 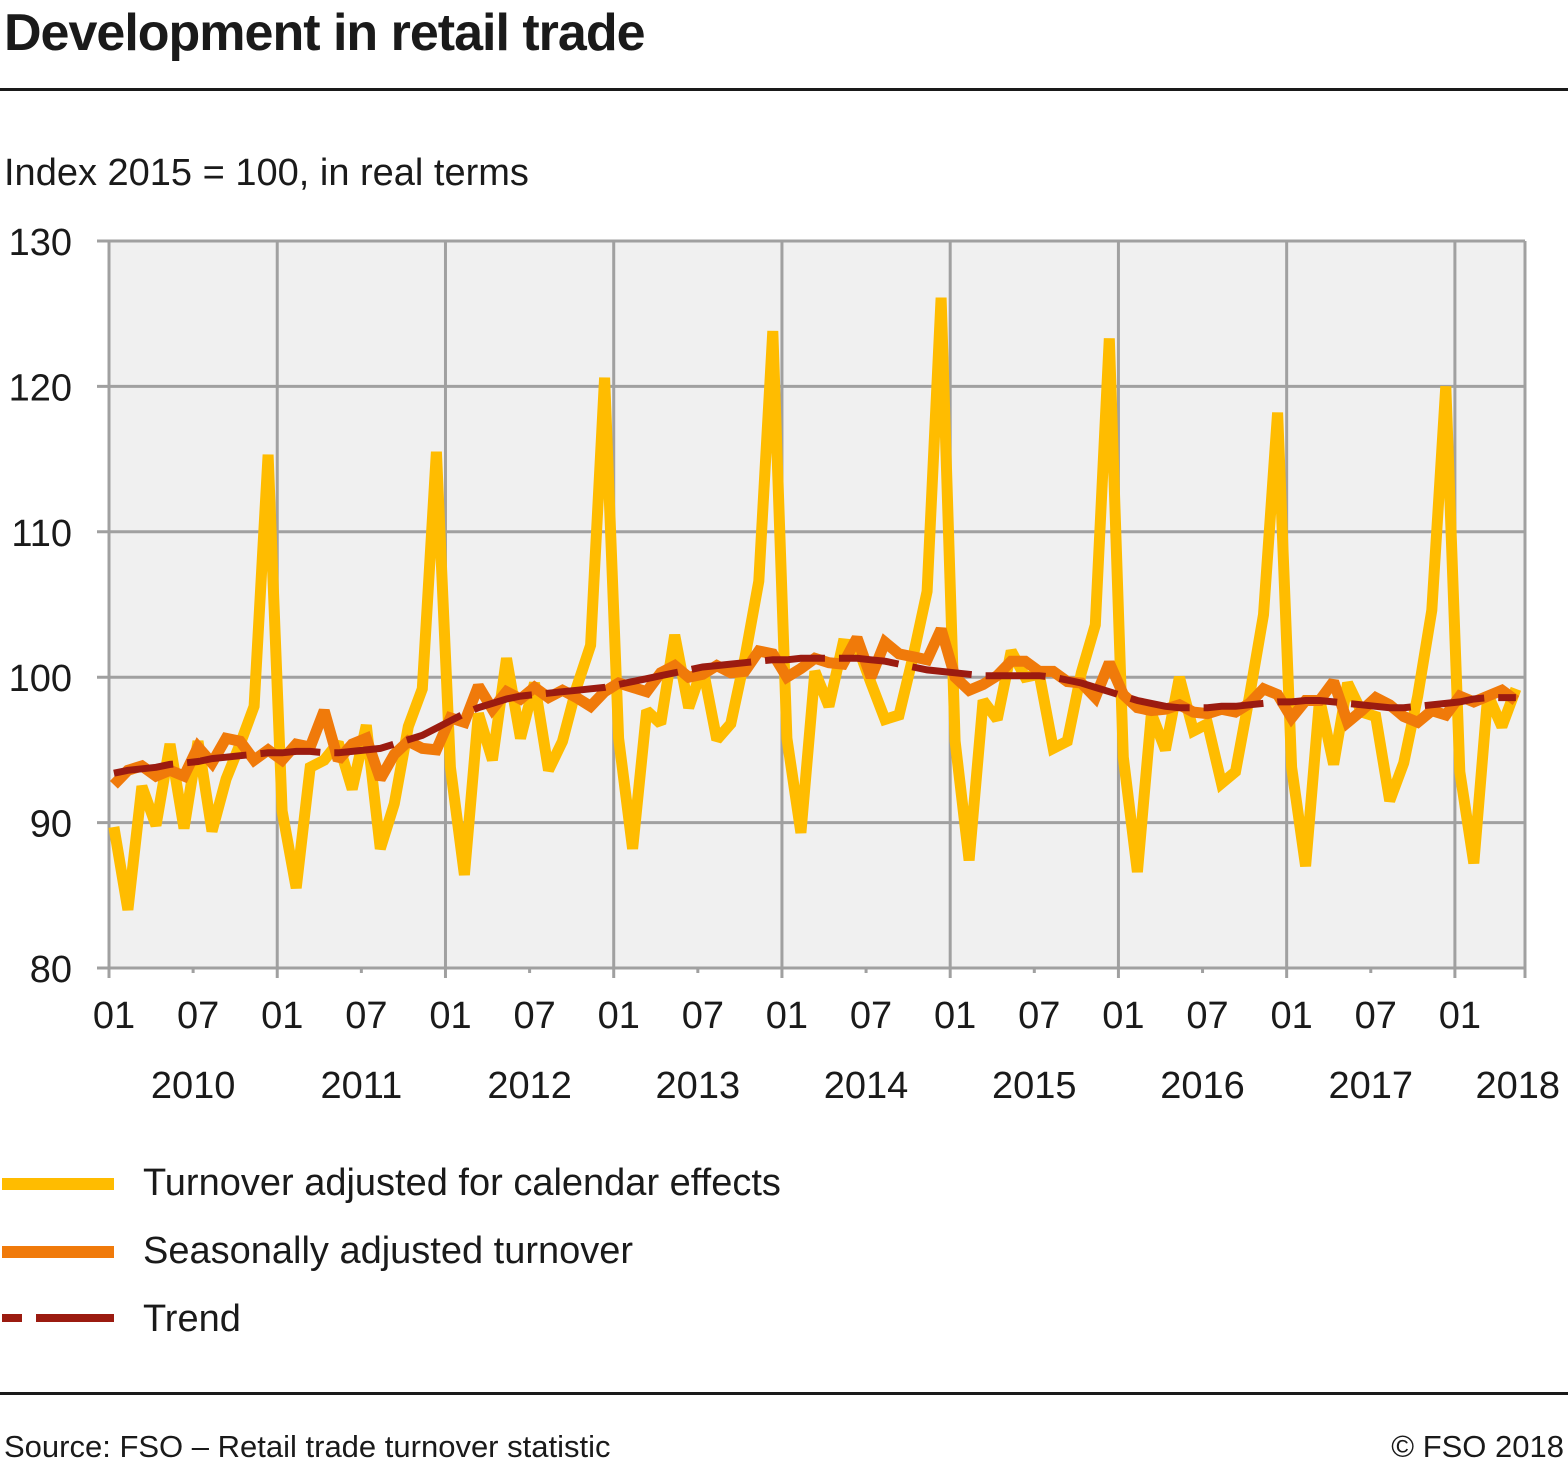 What do you see at coordinates (866, 1086) in the screenshot?
I see `x-year-label: 2014` at bounding box center [866, 1086].